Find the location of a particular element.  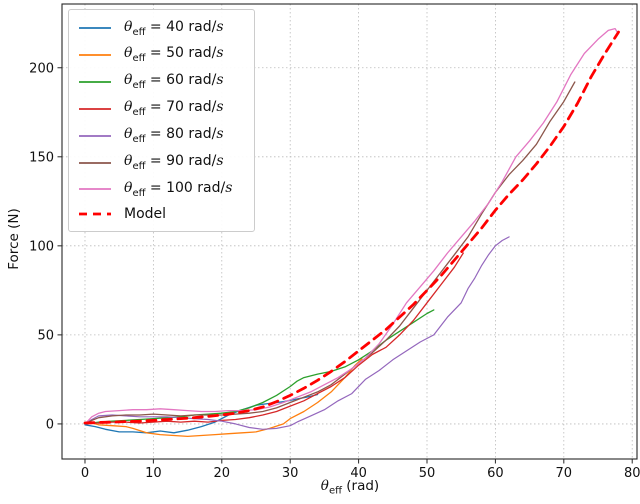

legend-label: Model is located at coordinates (145, 214).